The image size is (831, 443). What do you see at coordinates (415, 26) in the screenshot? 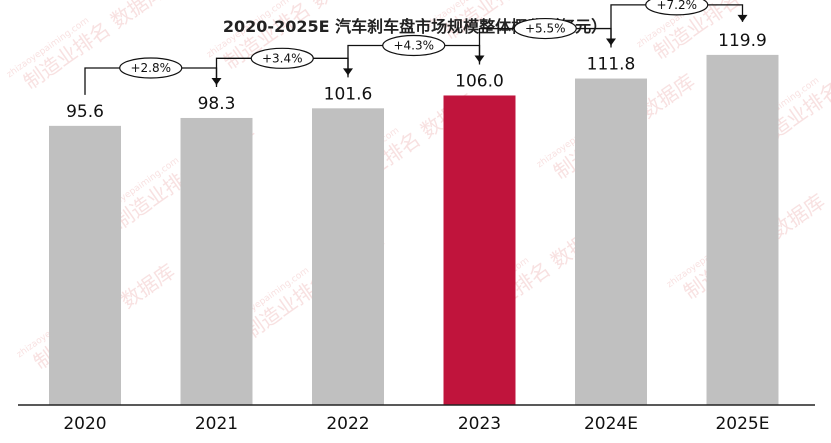
I see `chart-title: 2020-2025E 汽车刹车盘市场规模整体概览（亿元）` at bounding box center [415, 26].